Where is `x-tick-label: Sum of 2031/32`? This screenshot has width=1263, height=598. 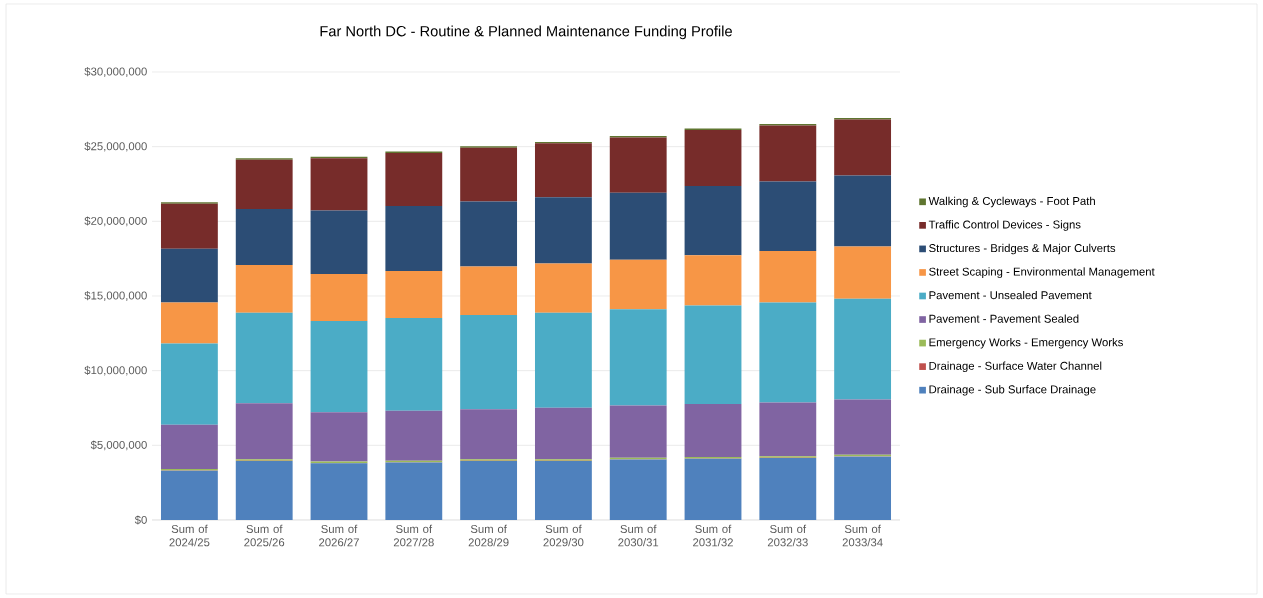
x-tick-label: Sum of 2031/32 is located at coordinates (713, 535).